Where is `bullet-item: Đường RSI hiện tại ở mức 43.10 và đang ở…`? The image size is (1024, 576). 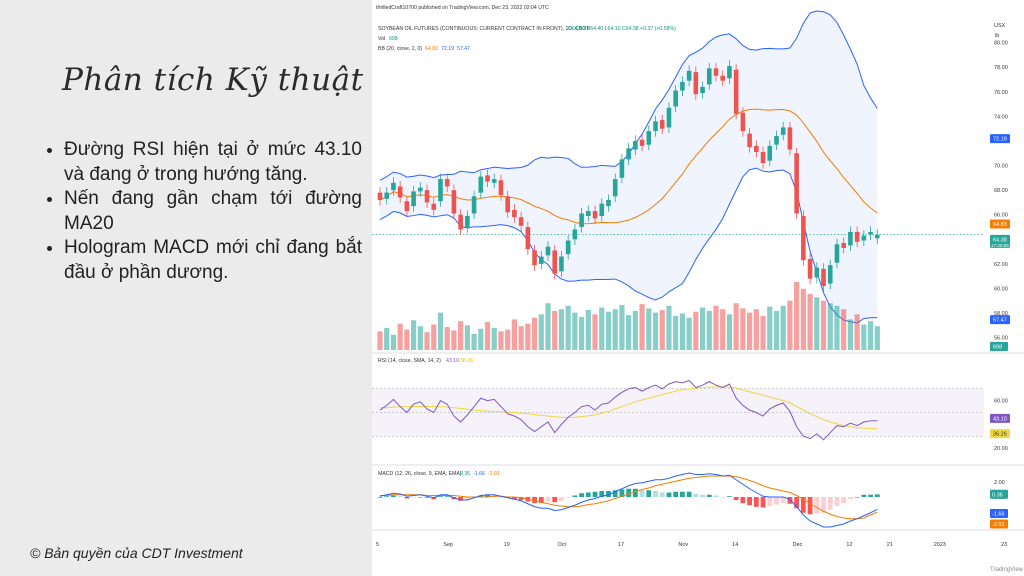 bullet-item: Đường RSI hiện tại ở mức 43.10 và đang ở… is located at coordinates (213, 162).